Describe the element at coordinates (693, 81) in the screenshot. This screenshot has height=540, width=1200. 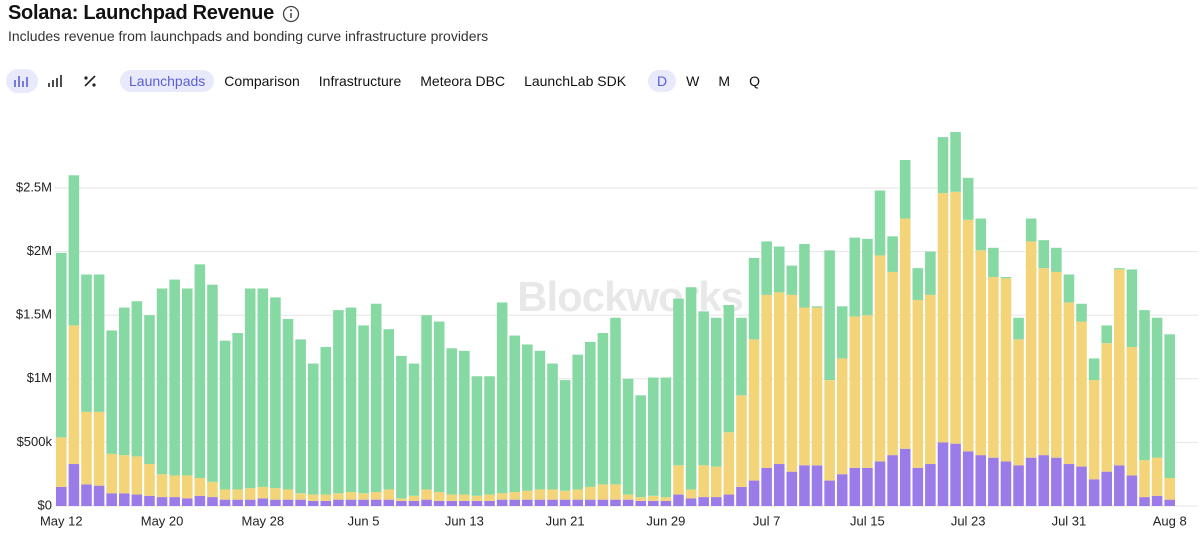
I see `period-button: W` at that location.